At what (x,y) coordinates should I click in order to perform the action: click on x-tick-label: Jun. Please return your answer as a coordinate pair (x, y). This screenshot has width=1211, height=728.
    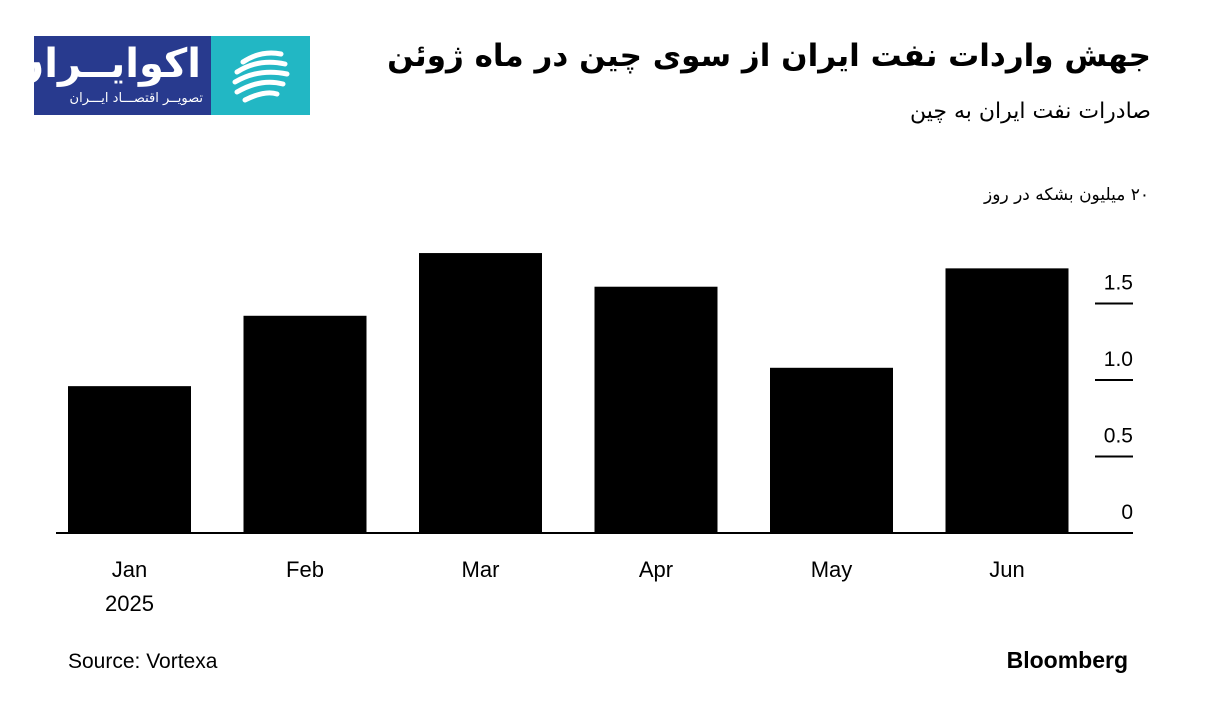
    Looking at the image, I should click on (1006, 569).